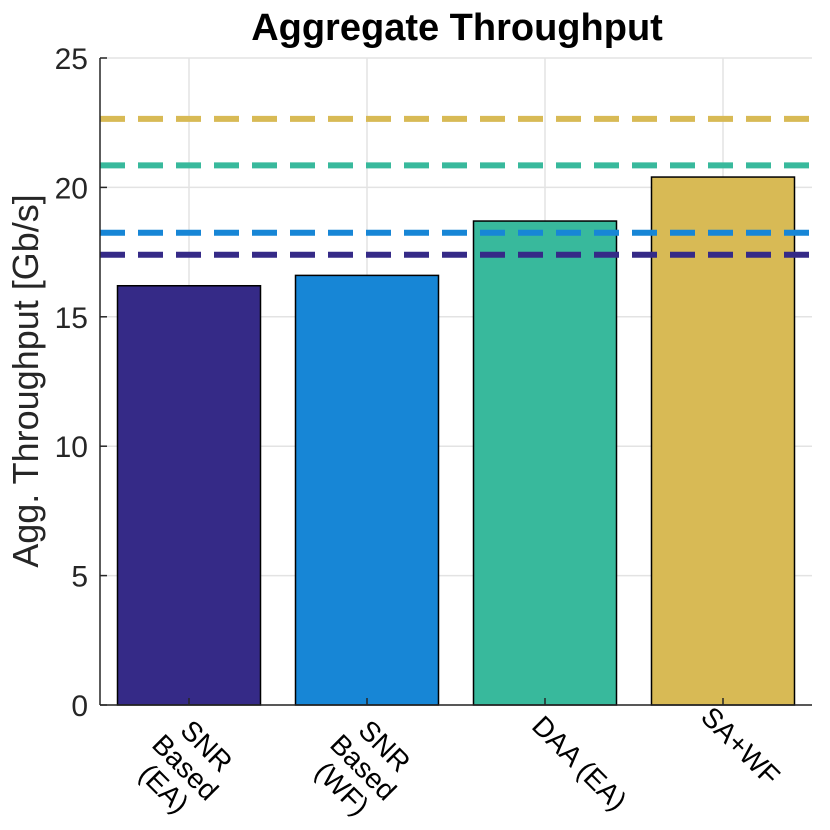 The image size is (830, 830). Describe the element at coordinates (71, 383) in the screenshot. I see `y-tick-labels: 0 5 10 15 20 25` at that location.